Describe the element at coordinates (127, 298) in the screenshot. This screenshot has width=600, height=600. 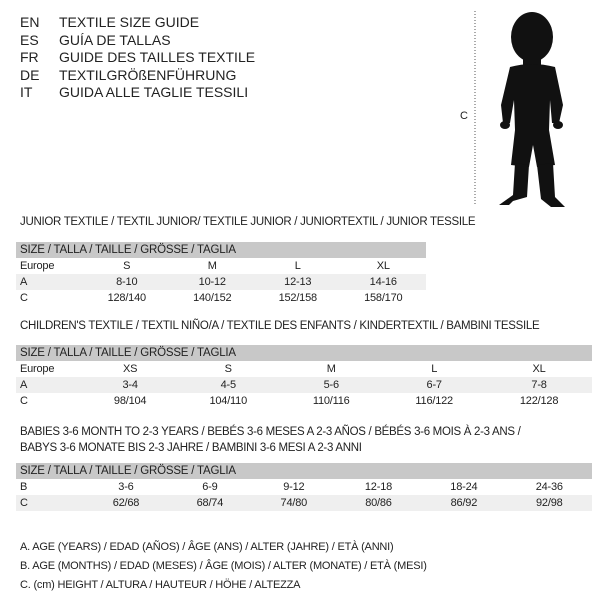
I see `table-cell: 128/140` at that location.